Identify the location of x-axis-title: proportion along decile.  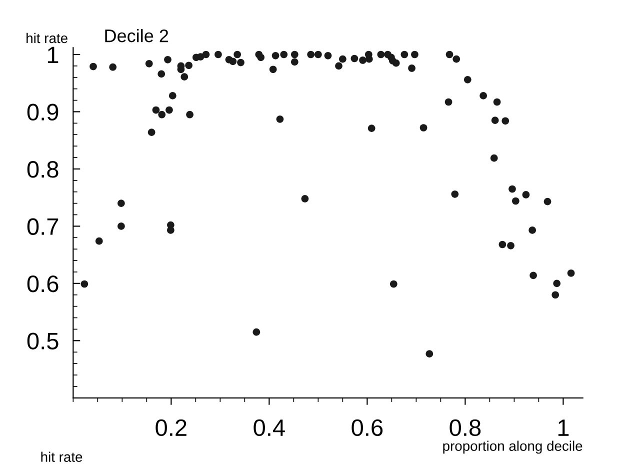
(512, 447).